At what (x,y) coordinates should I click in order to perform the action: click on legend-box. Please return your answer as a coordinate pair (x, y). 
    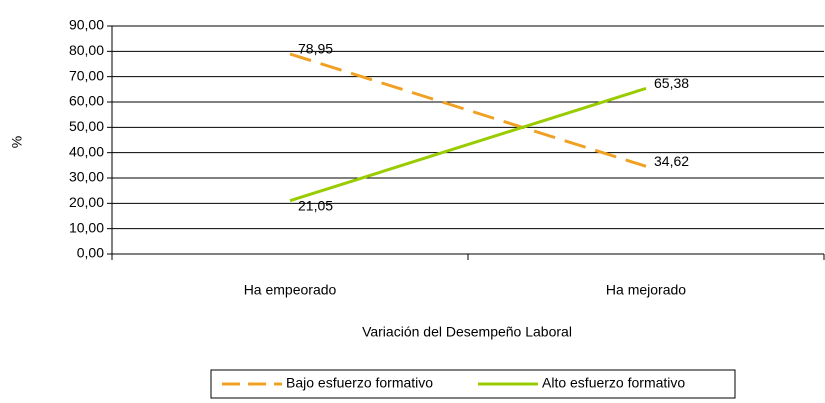
    Looking at the image, I should click on (473, 384).